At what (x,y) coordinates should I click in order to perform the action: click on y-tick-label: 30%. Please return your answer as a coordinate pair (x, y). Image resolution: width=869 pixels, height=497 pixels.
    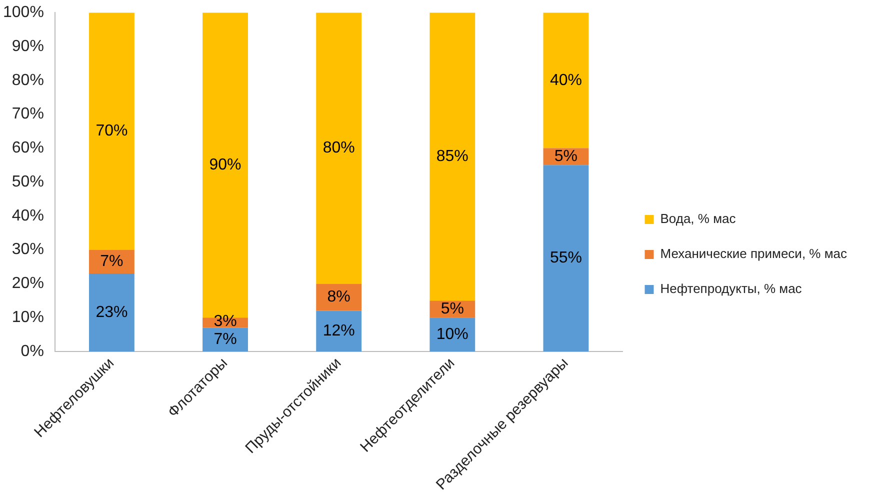
    Looking at the image, I should click on (28, 249).